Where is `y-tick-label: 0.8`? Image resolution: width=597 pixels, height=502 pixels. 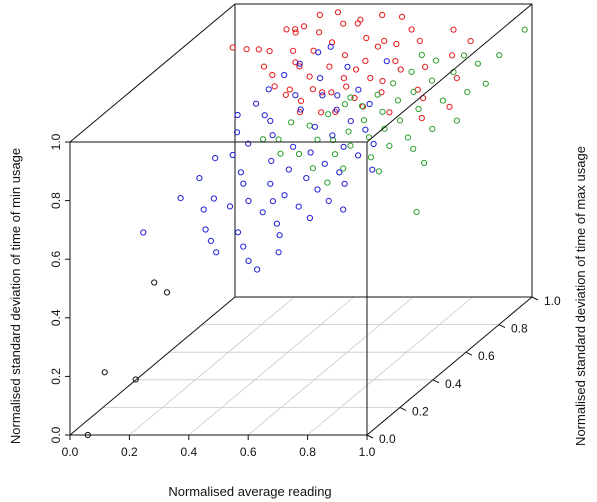 y-tick-label: 0.8 is located at coordinates (519, 329).